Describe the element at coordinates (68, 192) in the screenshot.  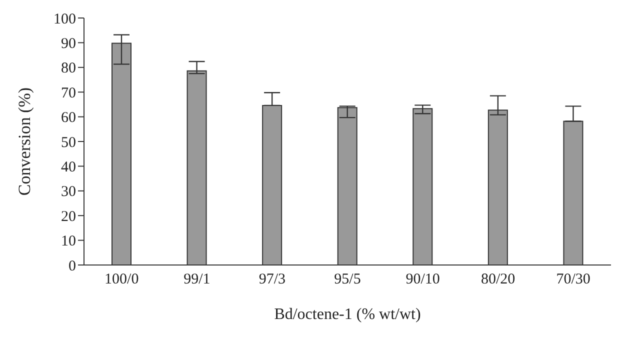
I see `y-tick-label: 30` at that location.